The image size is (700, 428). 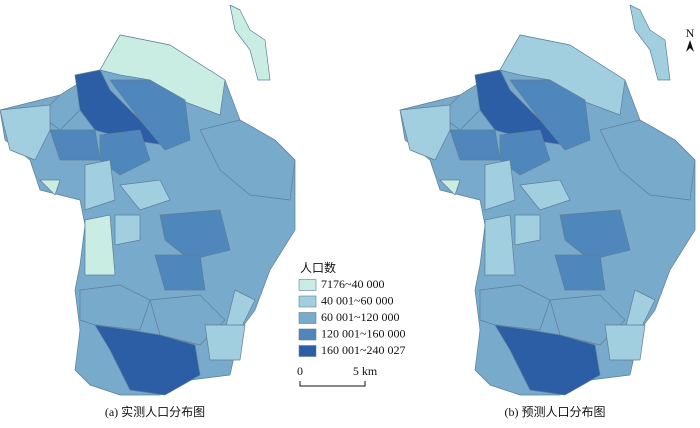 I want to click on scale-end: 5 km, so click(x=365, y=371).